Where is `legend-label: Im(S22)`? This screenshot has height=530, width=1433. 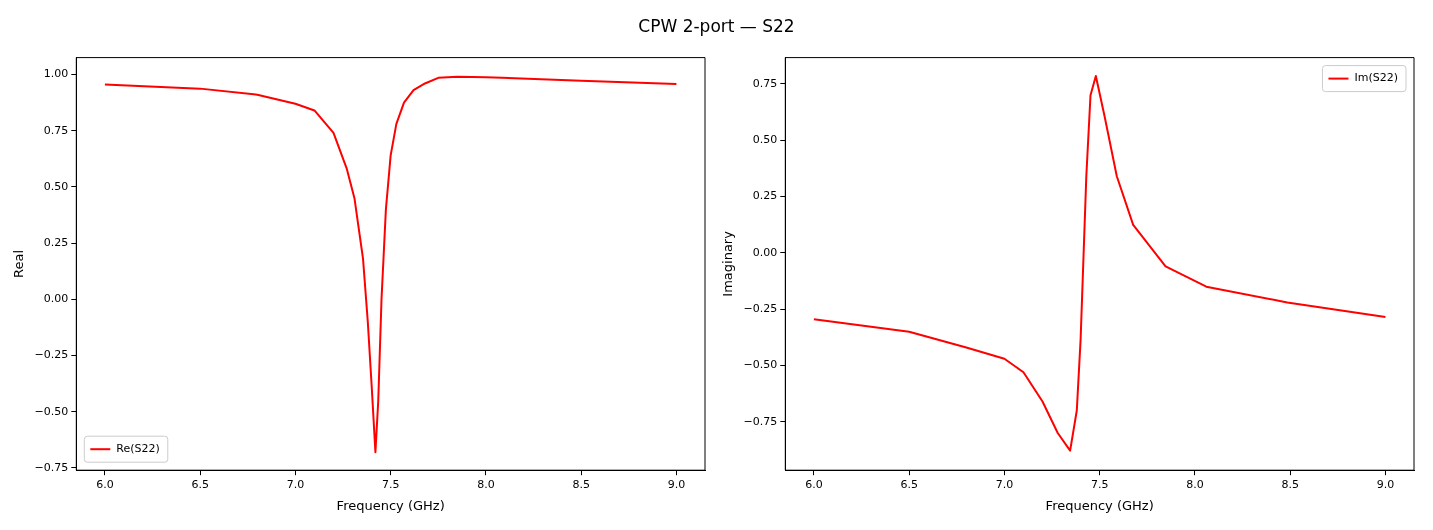
legend-label: Im(S22) is located at coordinates (1376, 78).